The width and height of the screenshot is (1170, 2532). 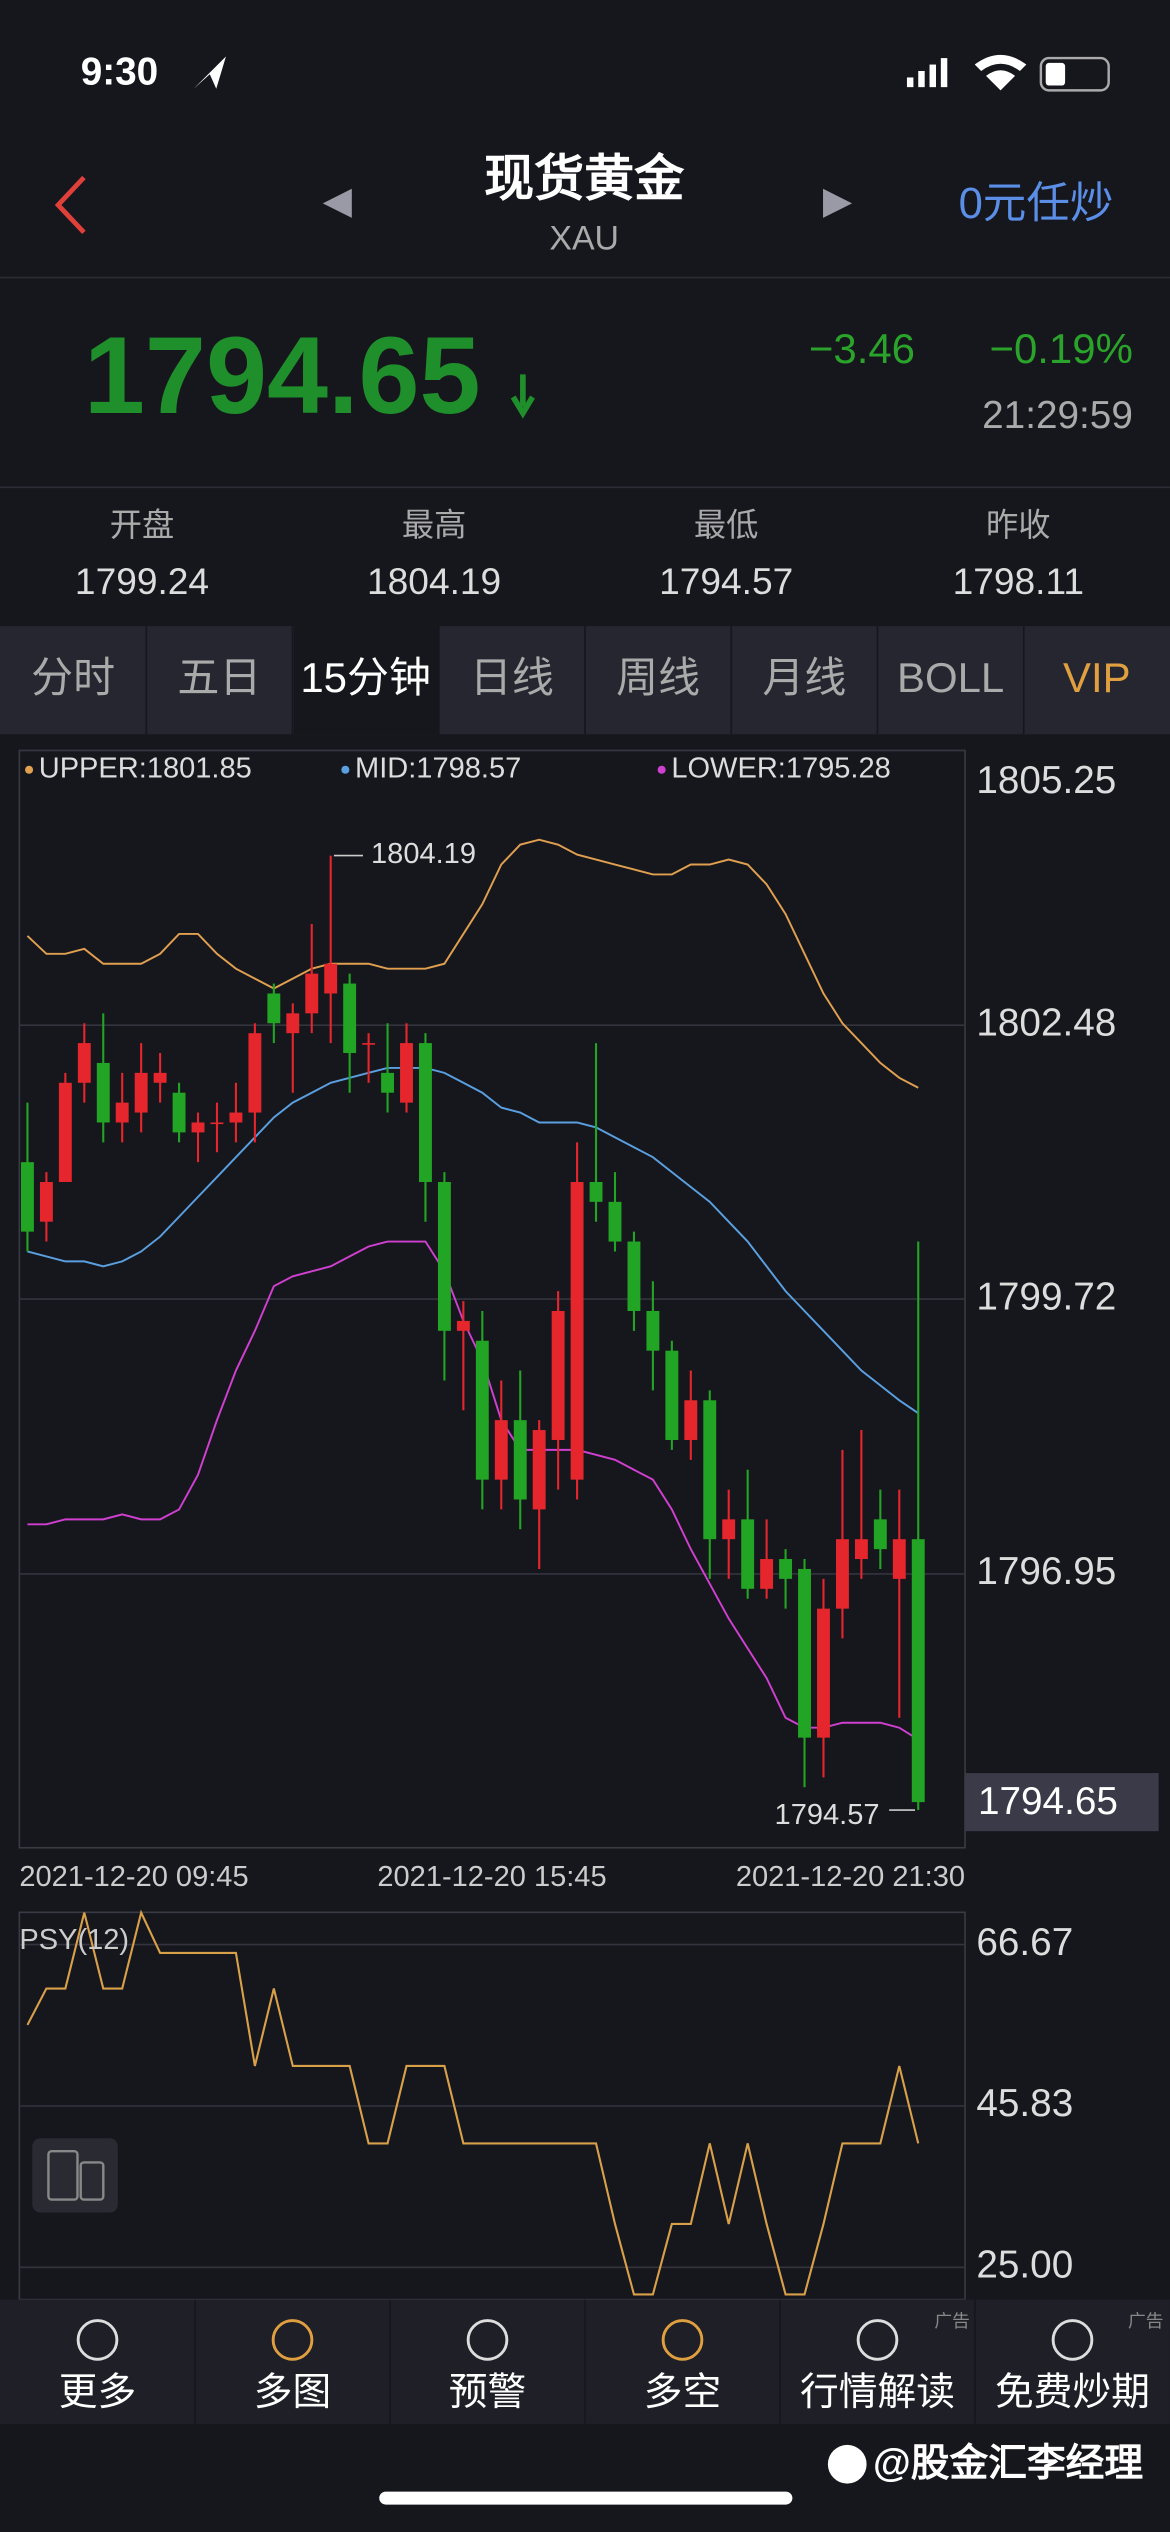 I want to click on tab: 月线, so click(x=804, y=677).